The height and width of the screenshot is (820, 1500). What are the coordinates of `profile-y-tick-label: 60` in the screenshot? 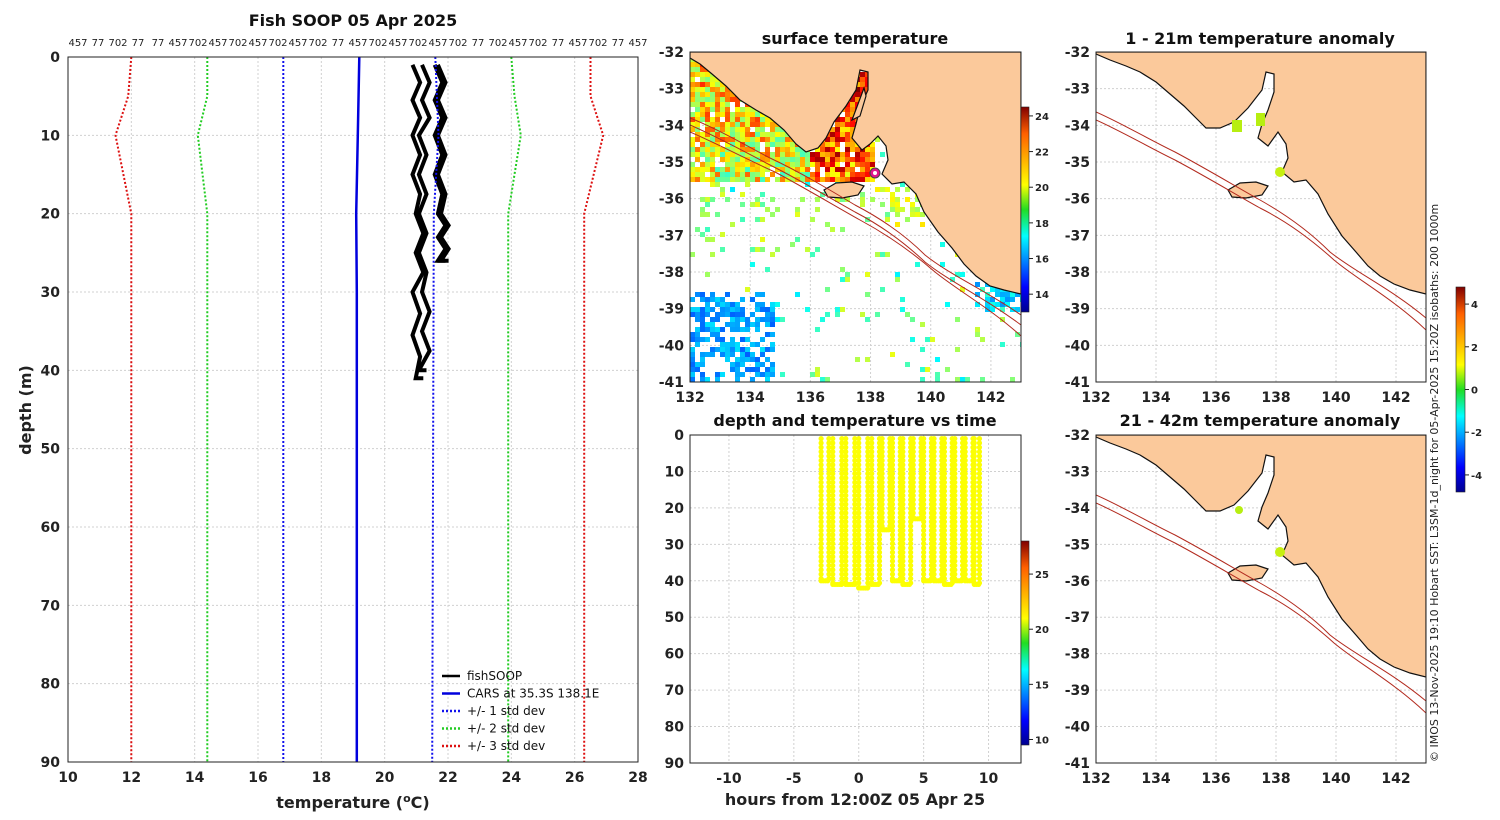 It's located at (51, 528).